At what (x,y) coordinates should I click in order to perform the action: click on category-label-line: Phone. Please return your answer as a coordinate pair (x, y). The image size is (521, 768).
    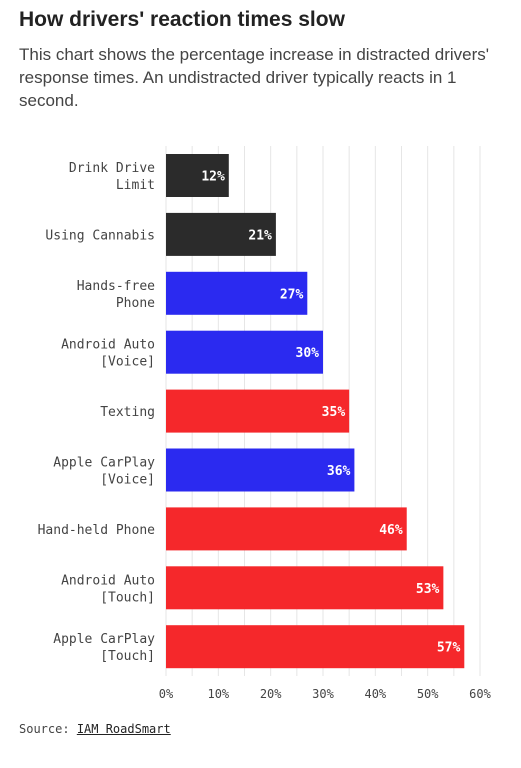
    Looking at the image, I should click on (135, 303).